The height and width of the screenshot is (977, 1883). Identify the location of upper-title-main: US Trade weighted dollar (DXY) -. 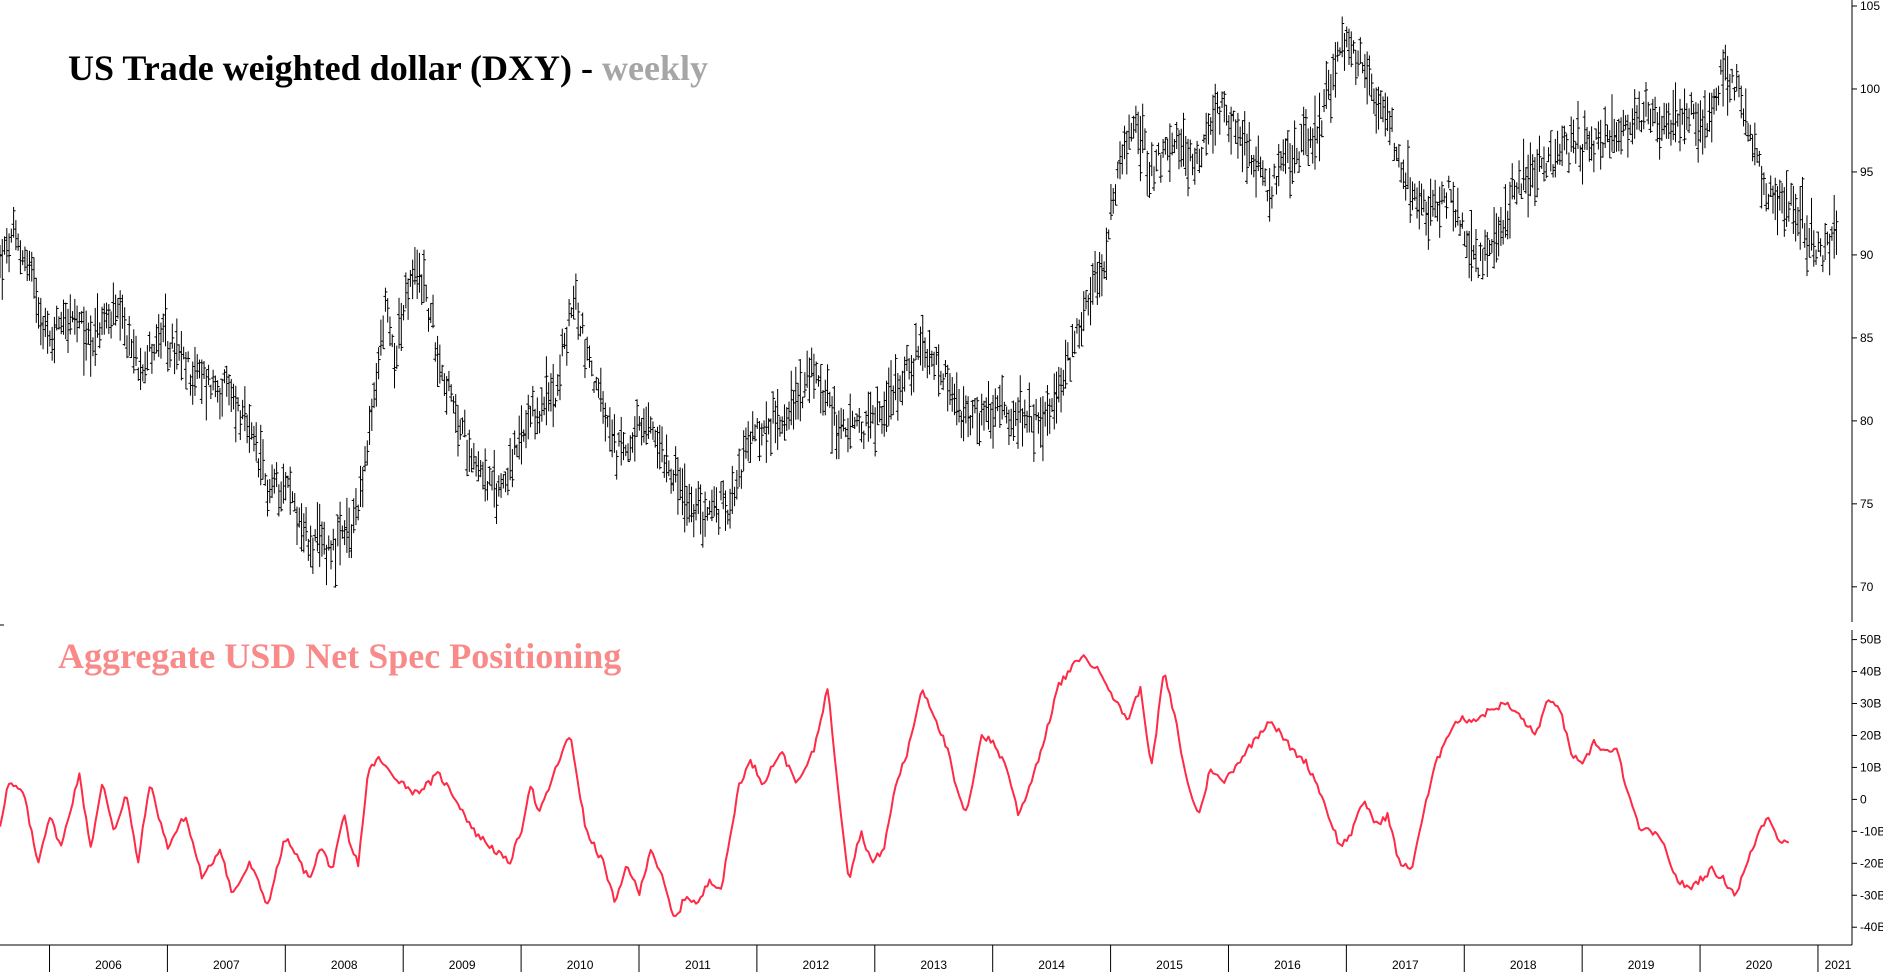
(335, 68).